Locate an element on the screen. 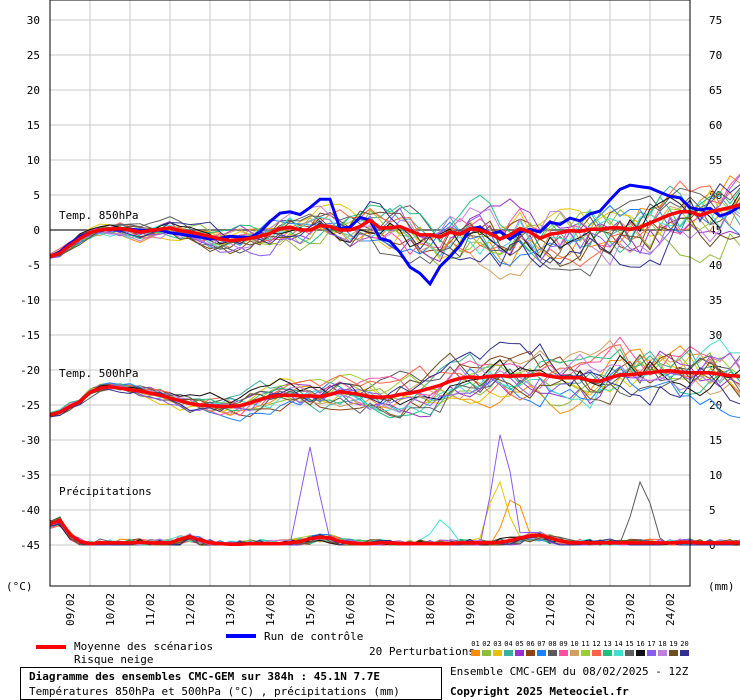 This screenshot has width=740, height=700. left-tick-label: 10 is located at coordinates (33, 160).